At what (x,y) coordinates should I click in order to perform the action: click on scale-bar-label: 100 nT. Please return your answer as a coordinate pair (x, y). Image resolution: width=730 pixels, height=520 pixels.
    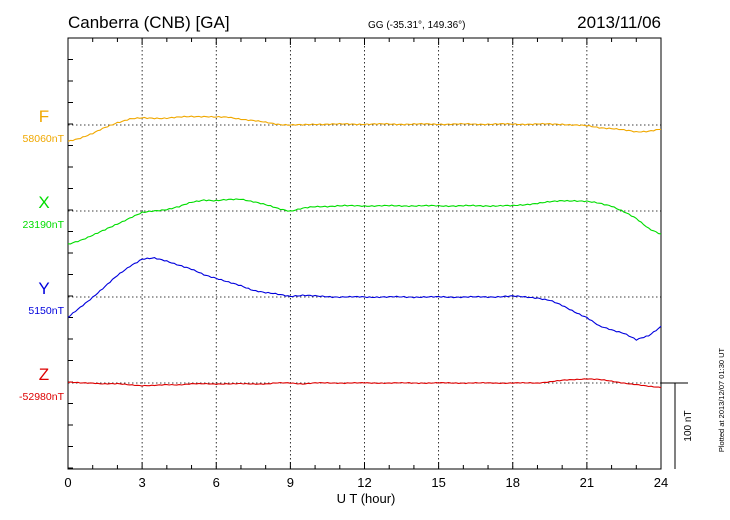
    Looking at the image, I should click on (688, 425).